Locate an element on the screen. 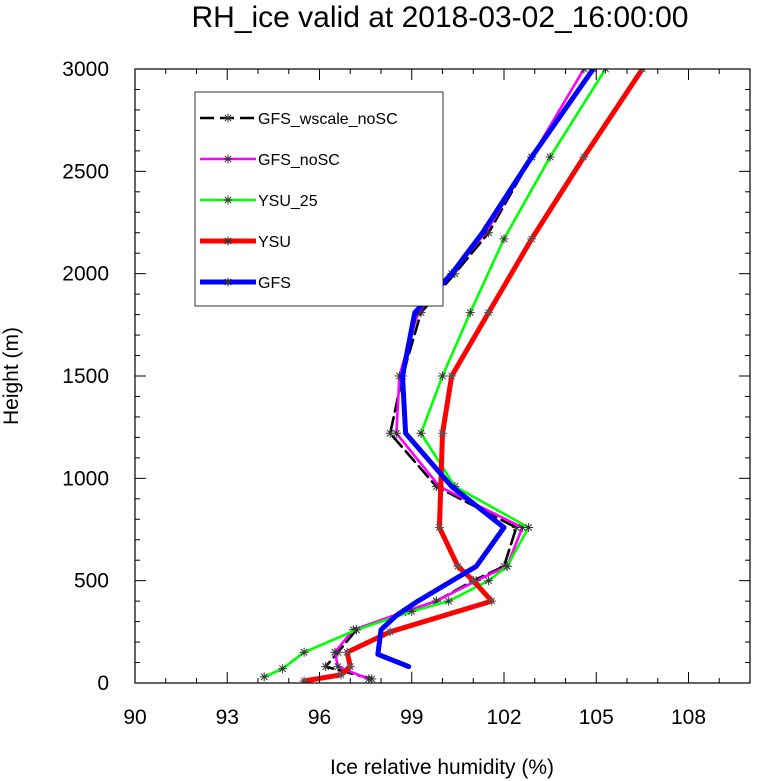 The image size is (767, 781). x-tick-label: 96 is located at coordinates (319, 717).